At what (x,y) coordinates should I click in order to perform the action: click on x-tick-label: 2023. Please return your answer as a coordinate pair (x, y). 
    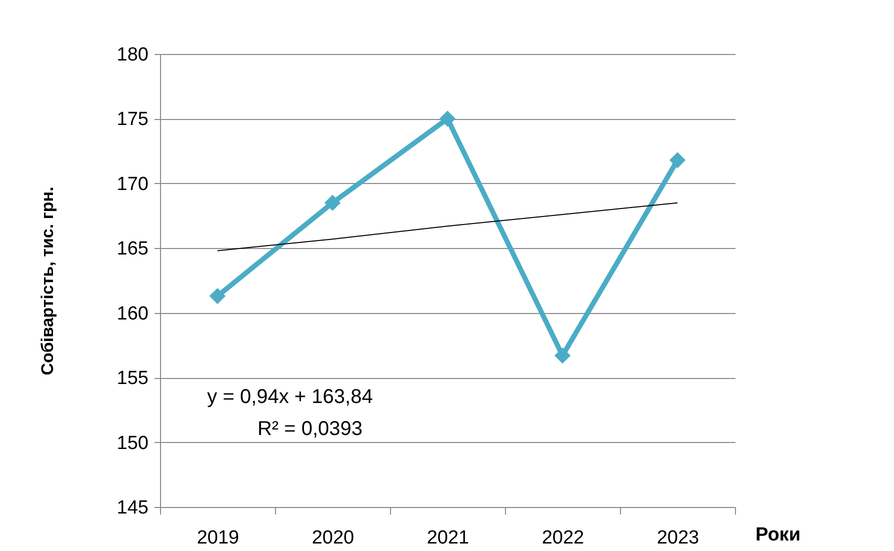
    Looking at the image, I should click on (678, 538).